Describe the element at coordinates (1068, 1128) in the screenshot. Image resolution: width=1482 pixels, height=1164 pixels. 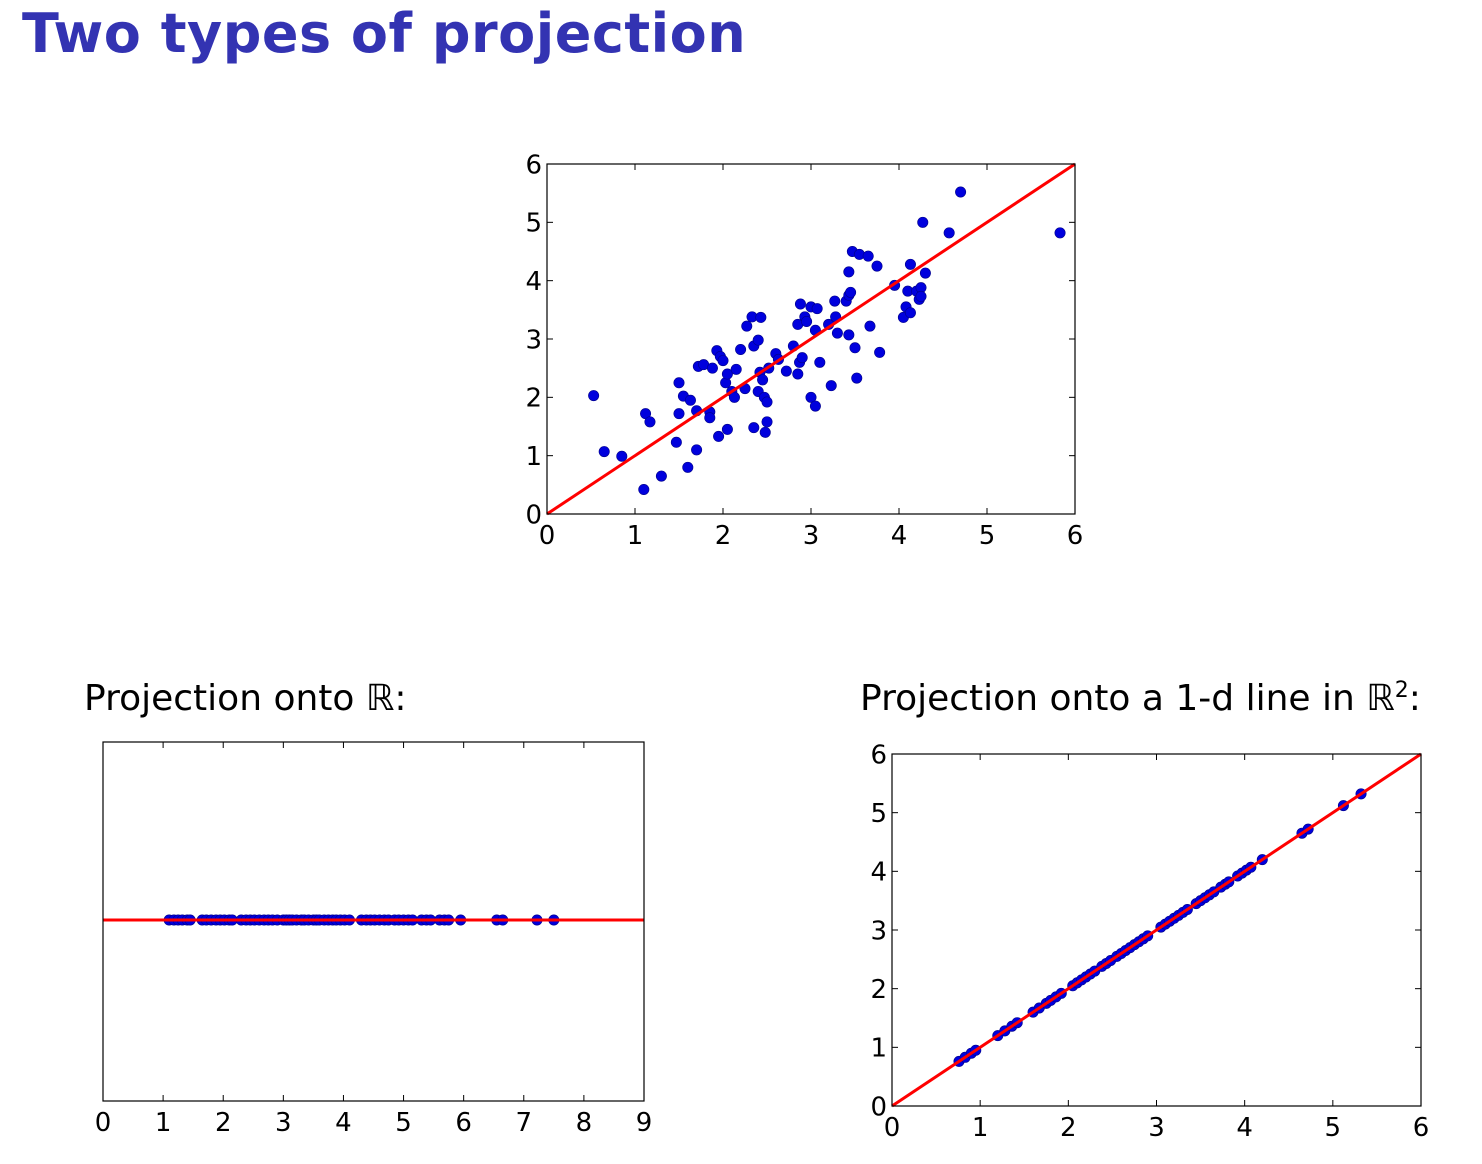
I see `right-x-tick-label: 2` at that location.